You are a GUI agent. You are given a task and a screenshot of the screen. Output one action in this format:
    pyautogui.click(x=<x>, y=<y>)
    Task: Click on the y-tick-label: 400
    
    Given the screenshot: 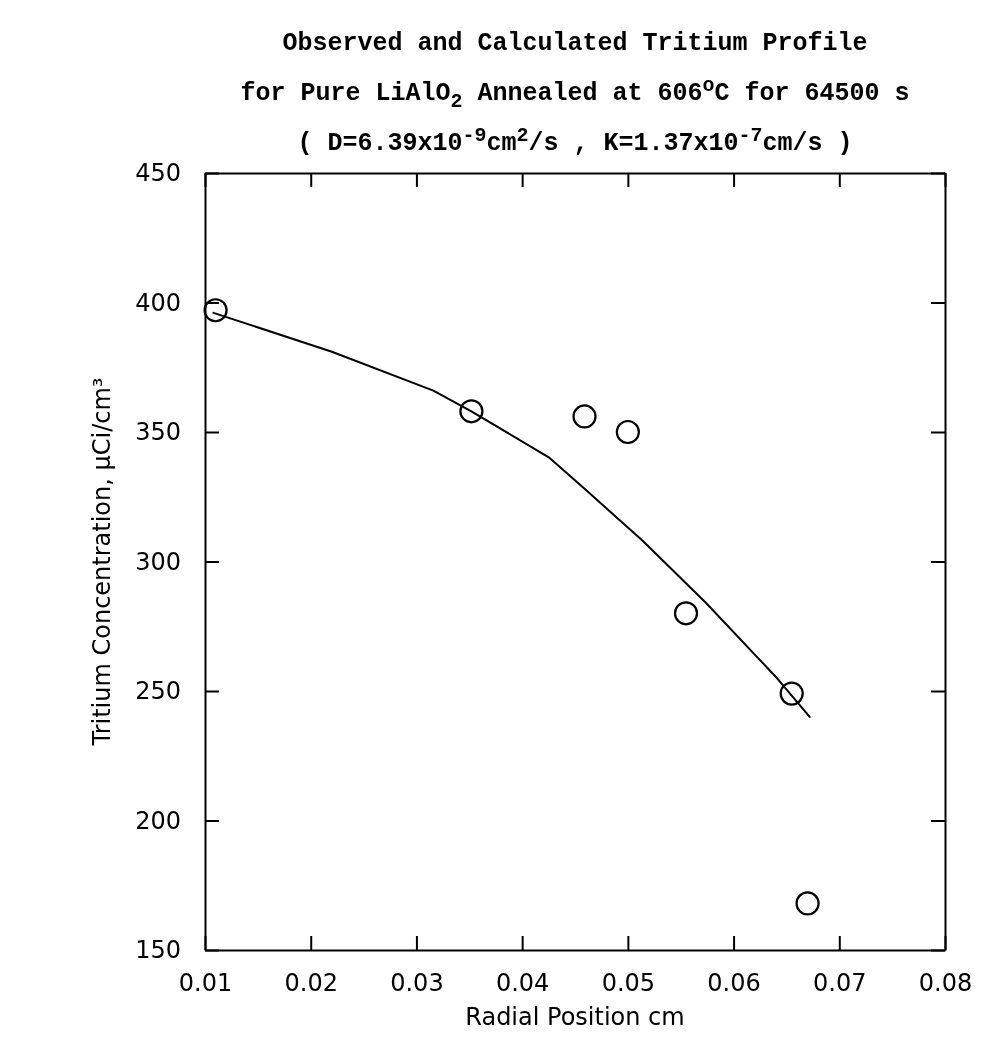 What is the action you would take?
    pyautogui.click(x=158, y=302)
    